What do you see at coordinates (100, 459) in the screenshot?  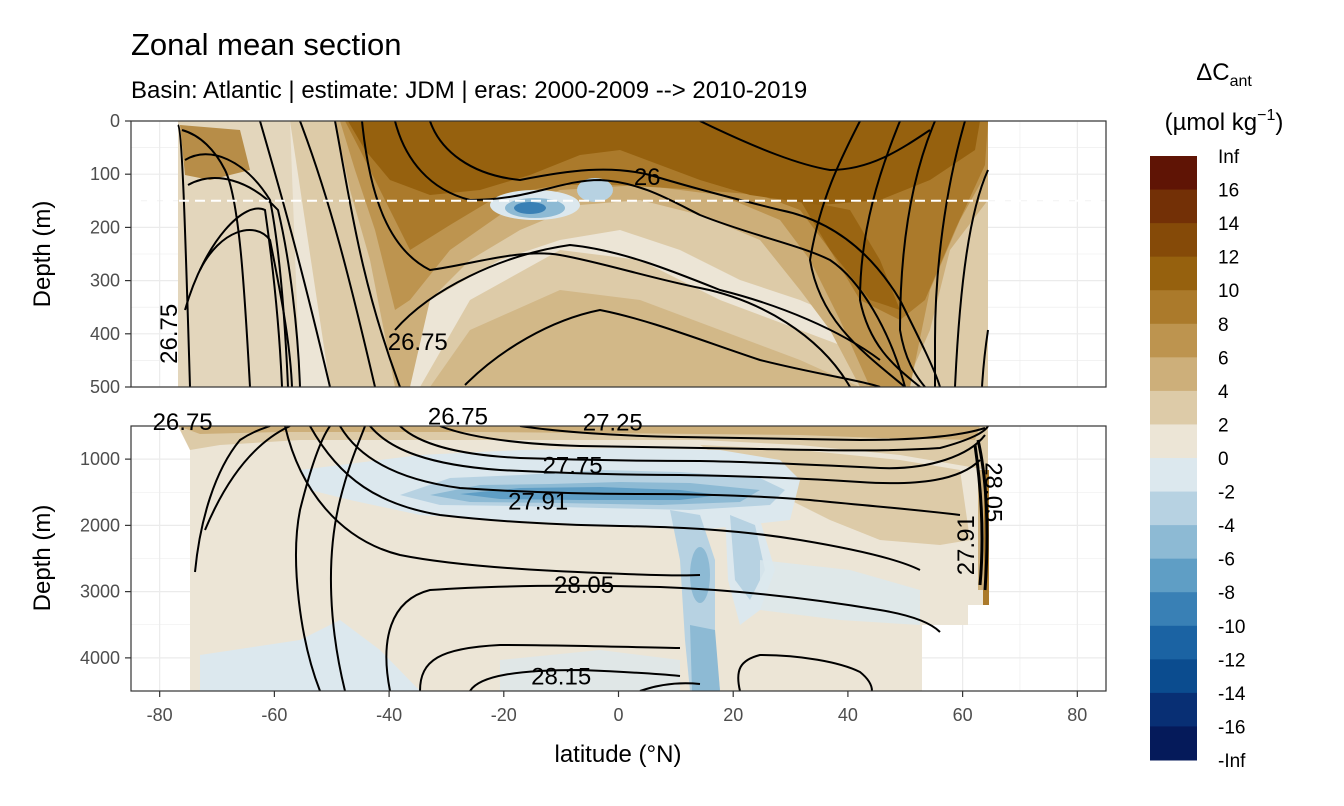 I see `y-tick-label: 1000` at bounding box center [100, 459].